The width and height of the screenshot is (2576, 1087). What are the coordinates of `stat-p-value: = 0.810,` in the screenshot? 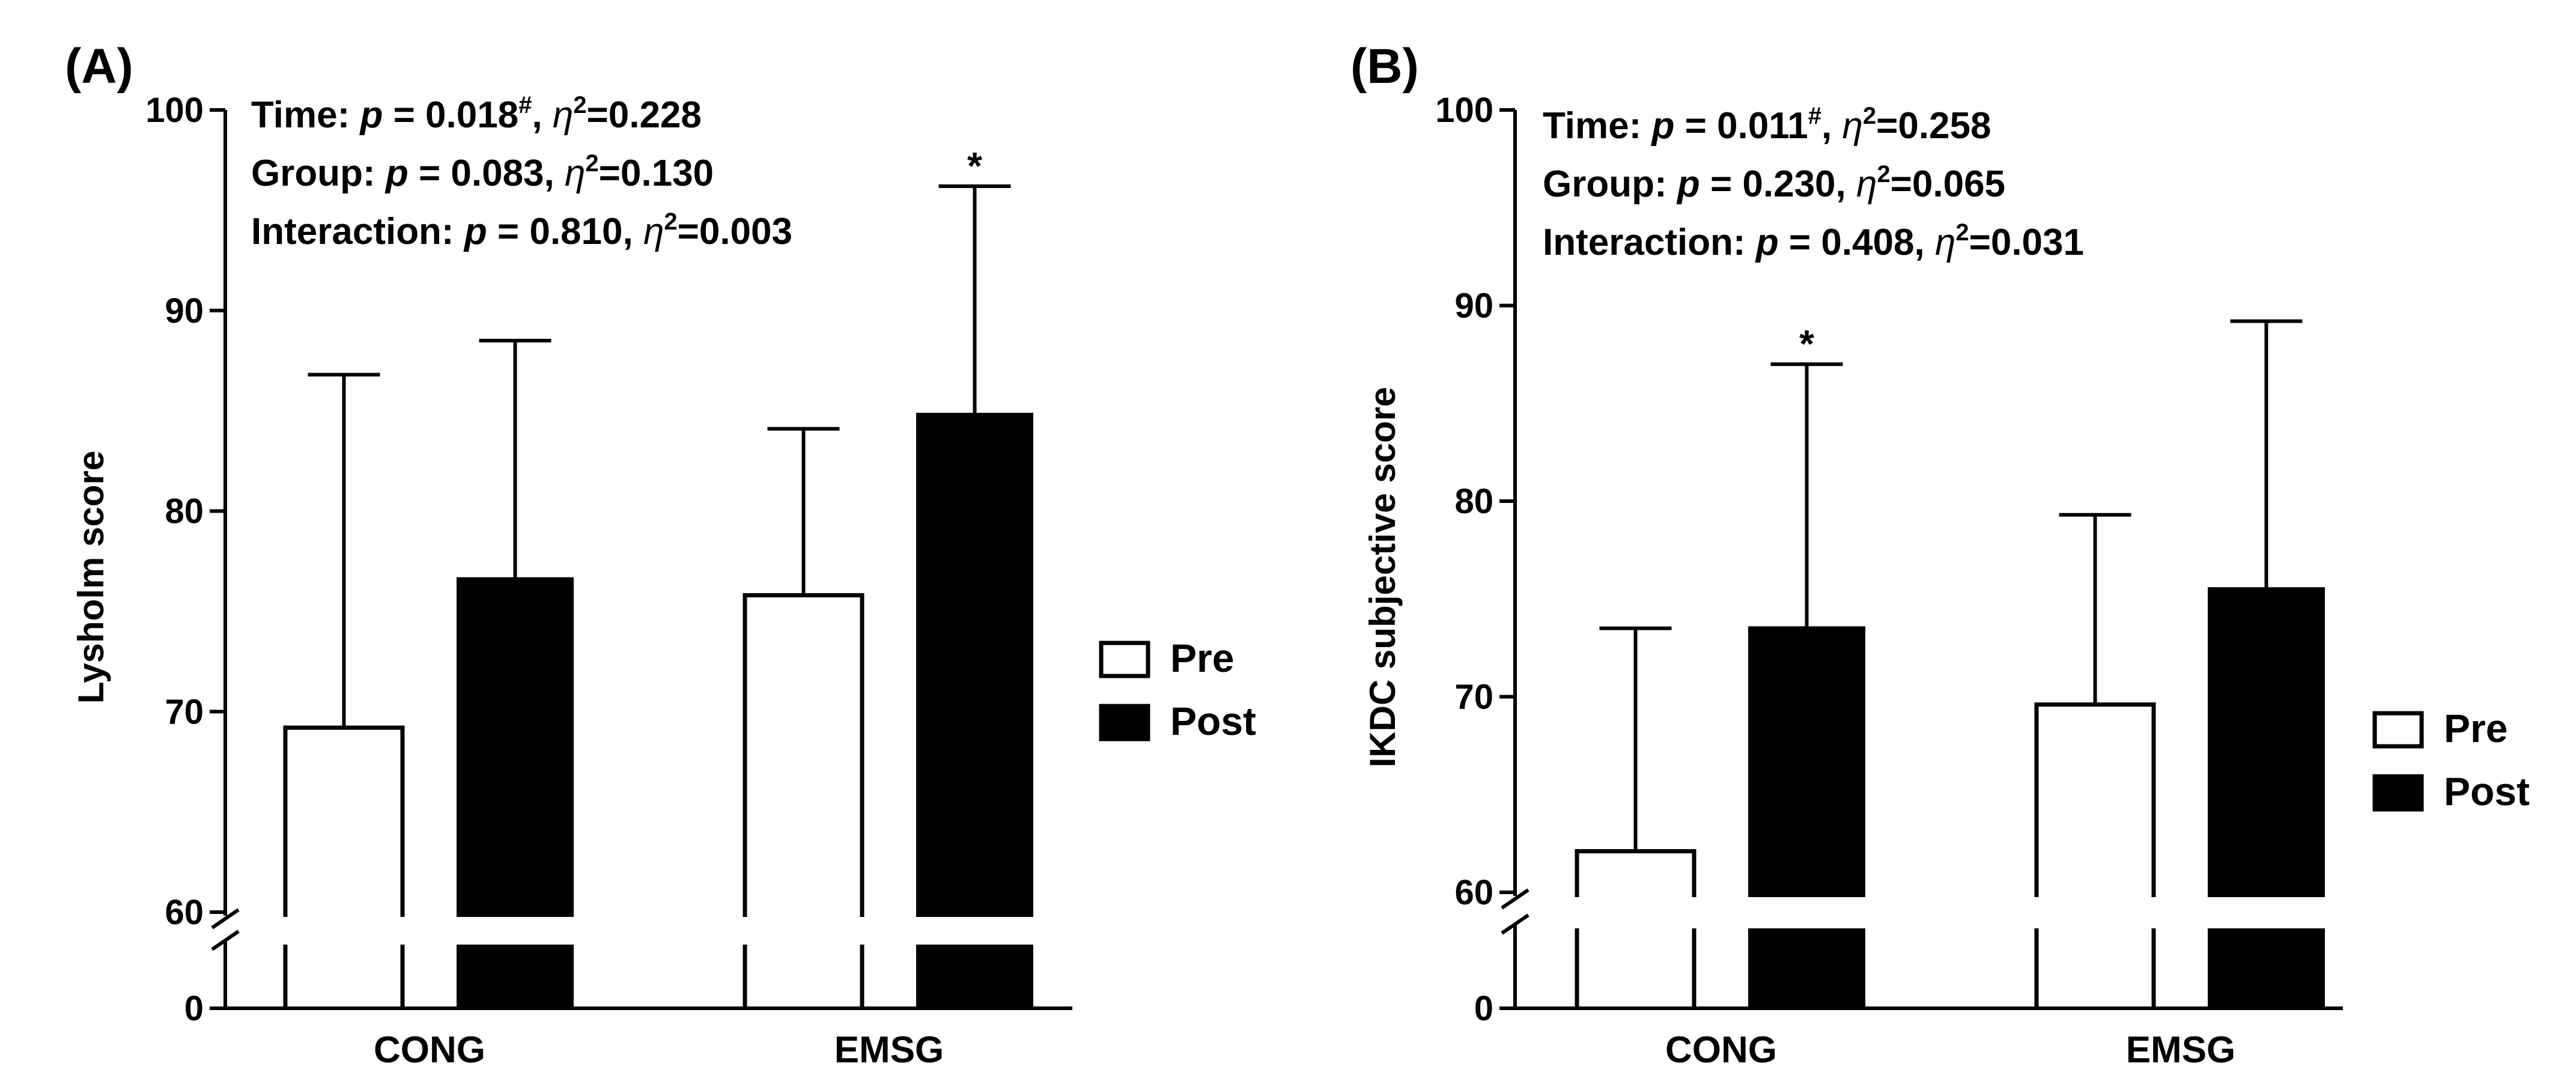 It's located at (560, 232).